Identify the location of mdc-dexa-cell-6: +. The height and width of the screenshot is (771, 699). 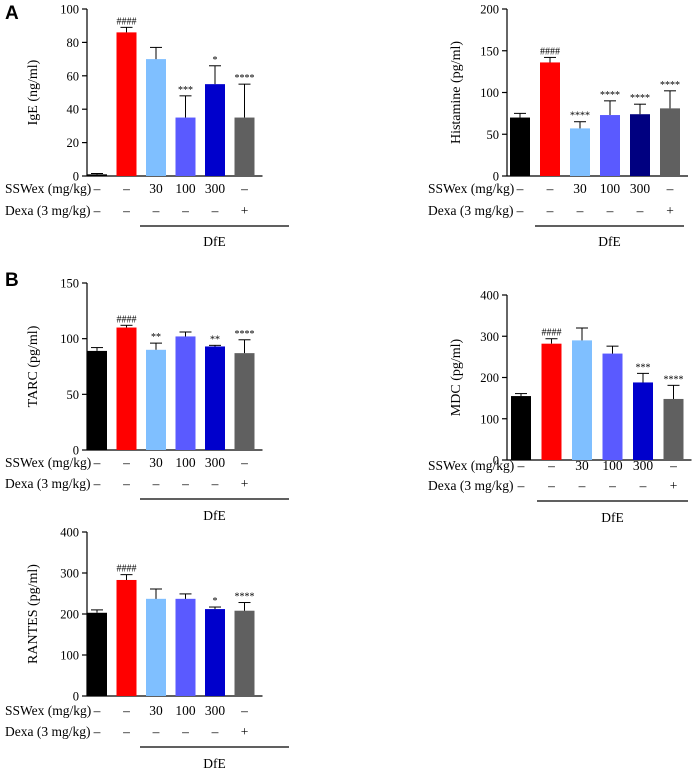
(674, 485).